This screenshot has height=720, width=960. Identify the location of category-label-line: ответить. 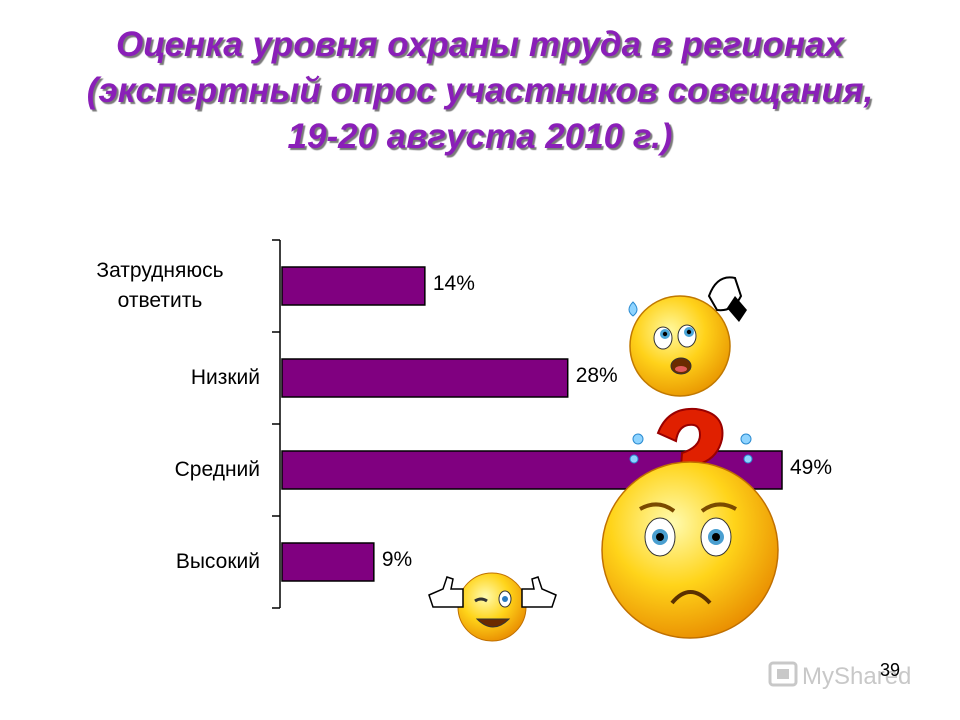
(160, 300).